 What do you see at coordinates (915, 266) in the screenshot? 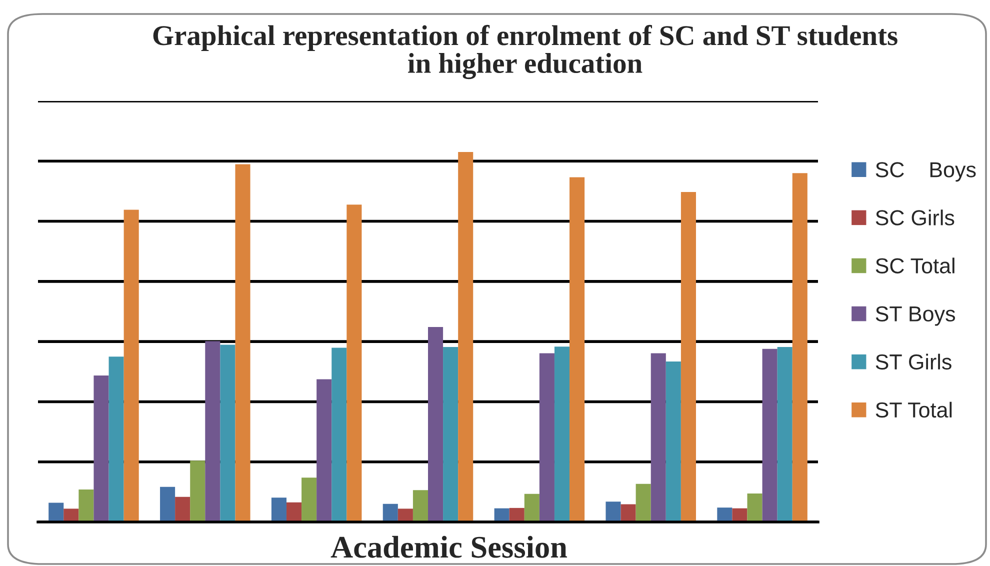
I see `legend-label: SC Total` at bounding box center [915, 266].